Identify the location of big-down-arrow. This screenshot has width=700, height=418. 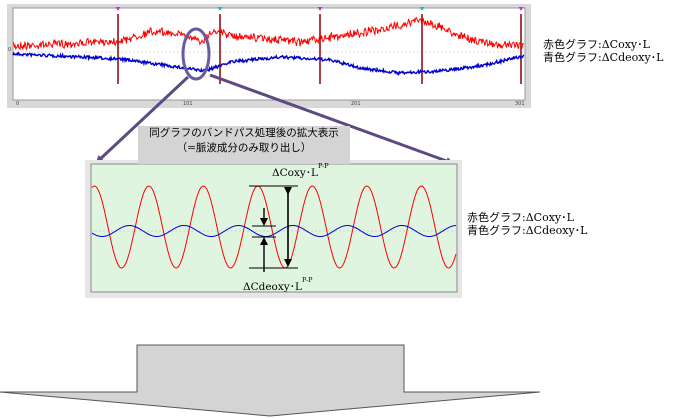
(270, 380).